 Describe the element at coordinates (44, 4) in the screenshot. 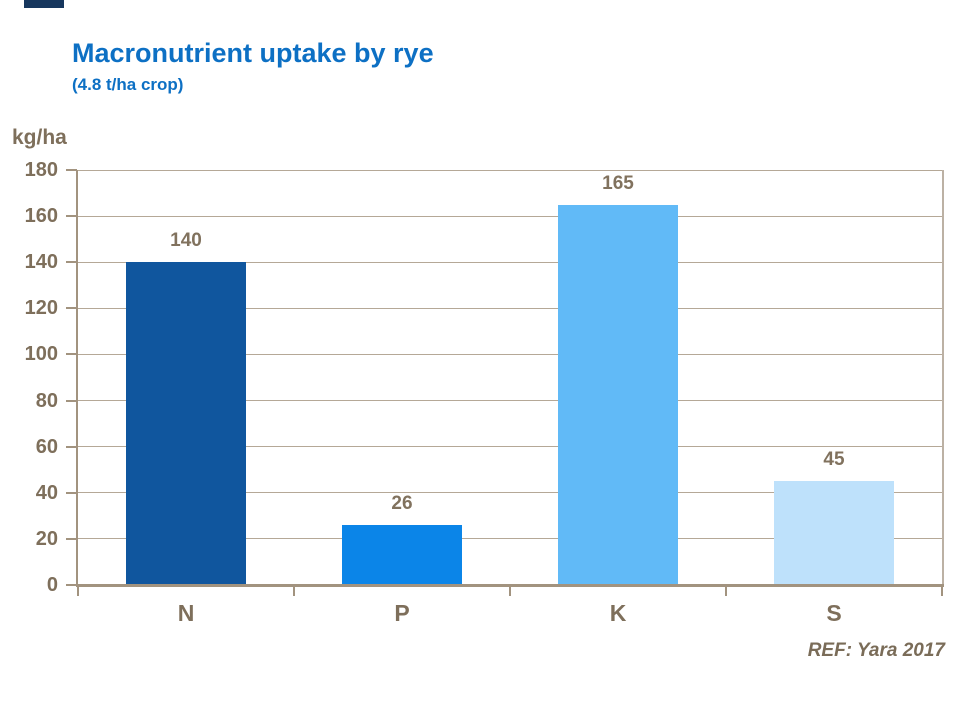

I see `corner-accent-bar` at that location.